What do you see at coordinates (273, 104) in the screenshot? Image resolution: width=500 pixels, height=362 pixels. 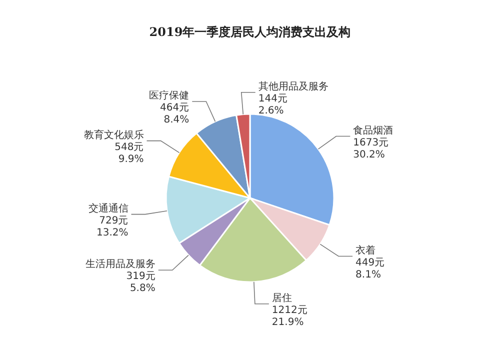 I see `data-label: 144元 2.6%` at bounding box center [273, 104].